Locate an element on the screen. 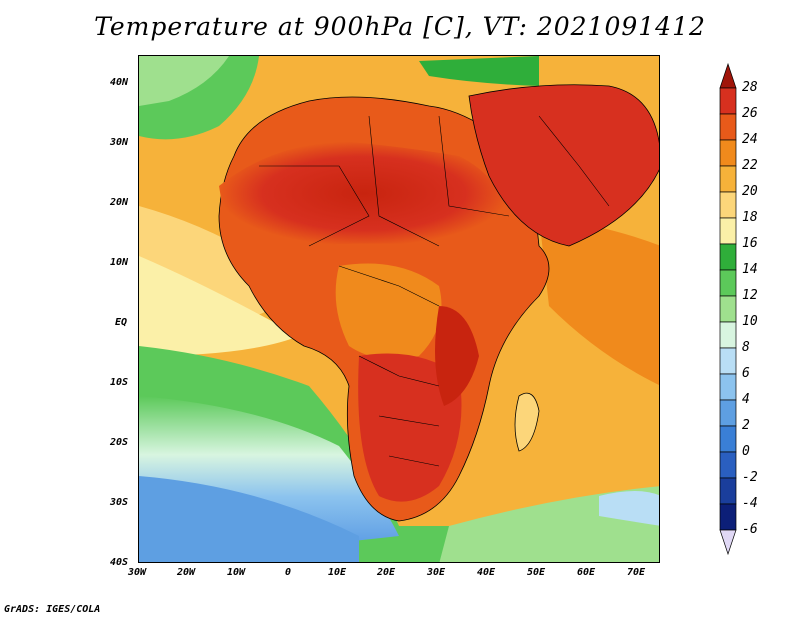  arabian-sea-region is located at coordinates (599, 300).